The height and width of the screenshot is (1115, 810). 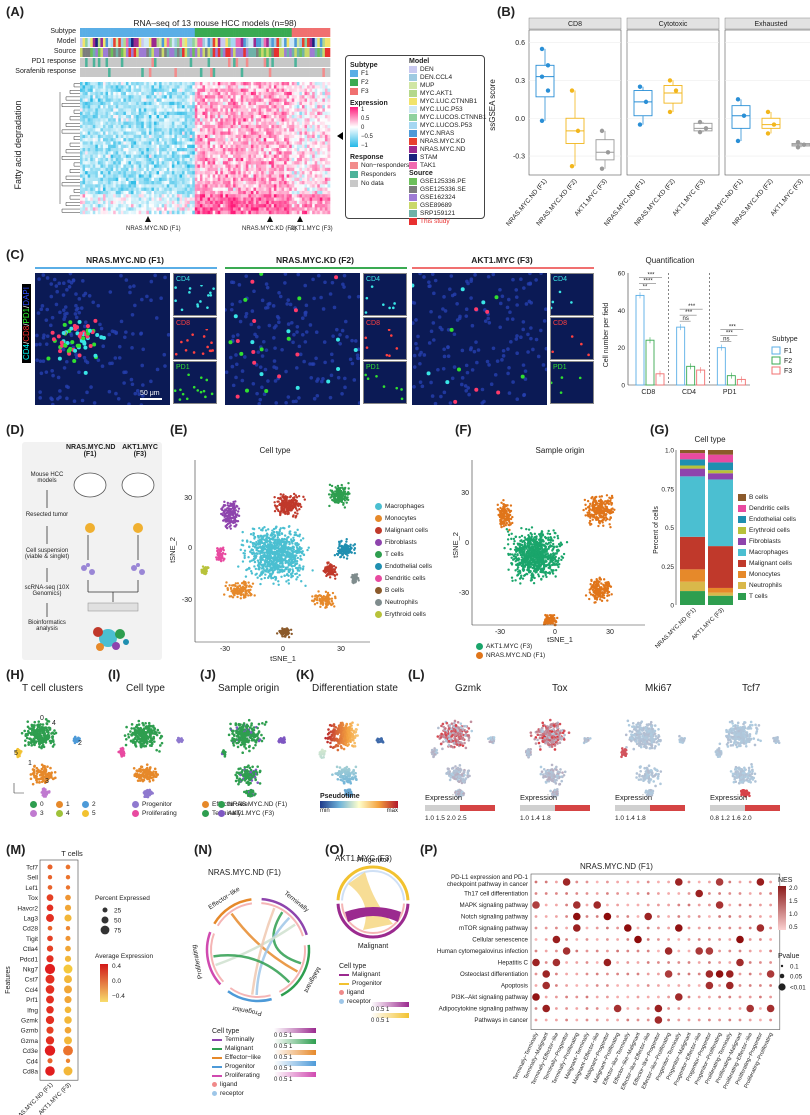 What do you see at coordinates (150, 32) in the screenshot?
I see `subtype-cell` at bounding box center [150, 32].